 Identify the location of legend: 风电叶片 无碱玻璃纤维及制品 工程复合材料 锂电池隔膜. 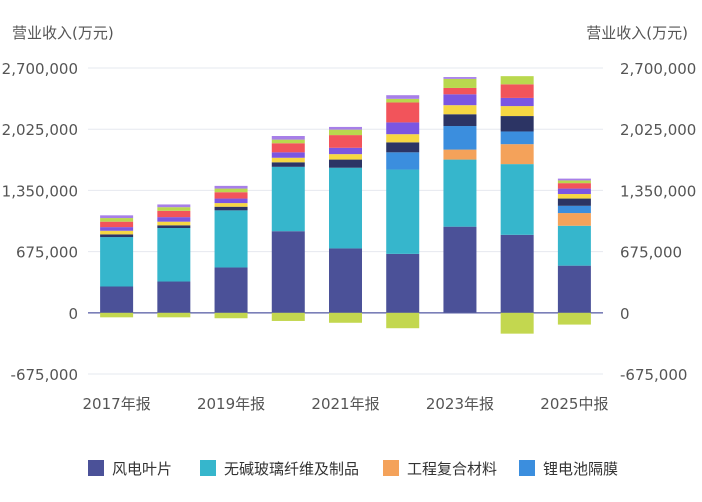
(353, 469).